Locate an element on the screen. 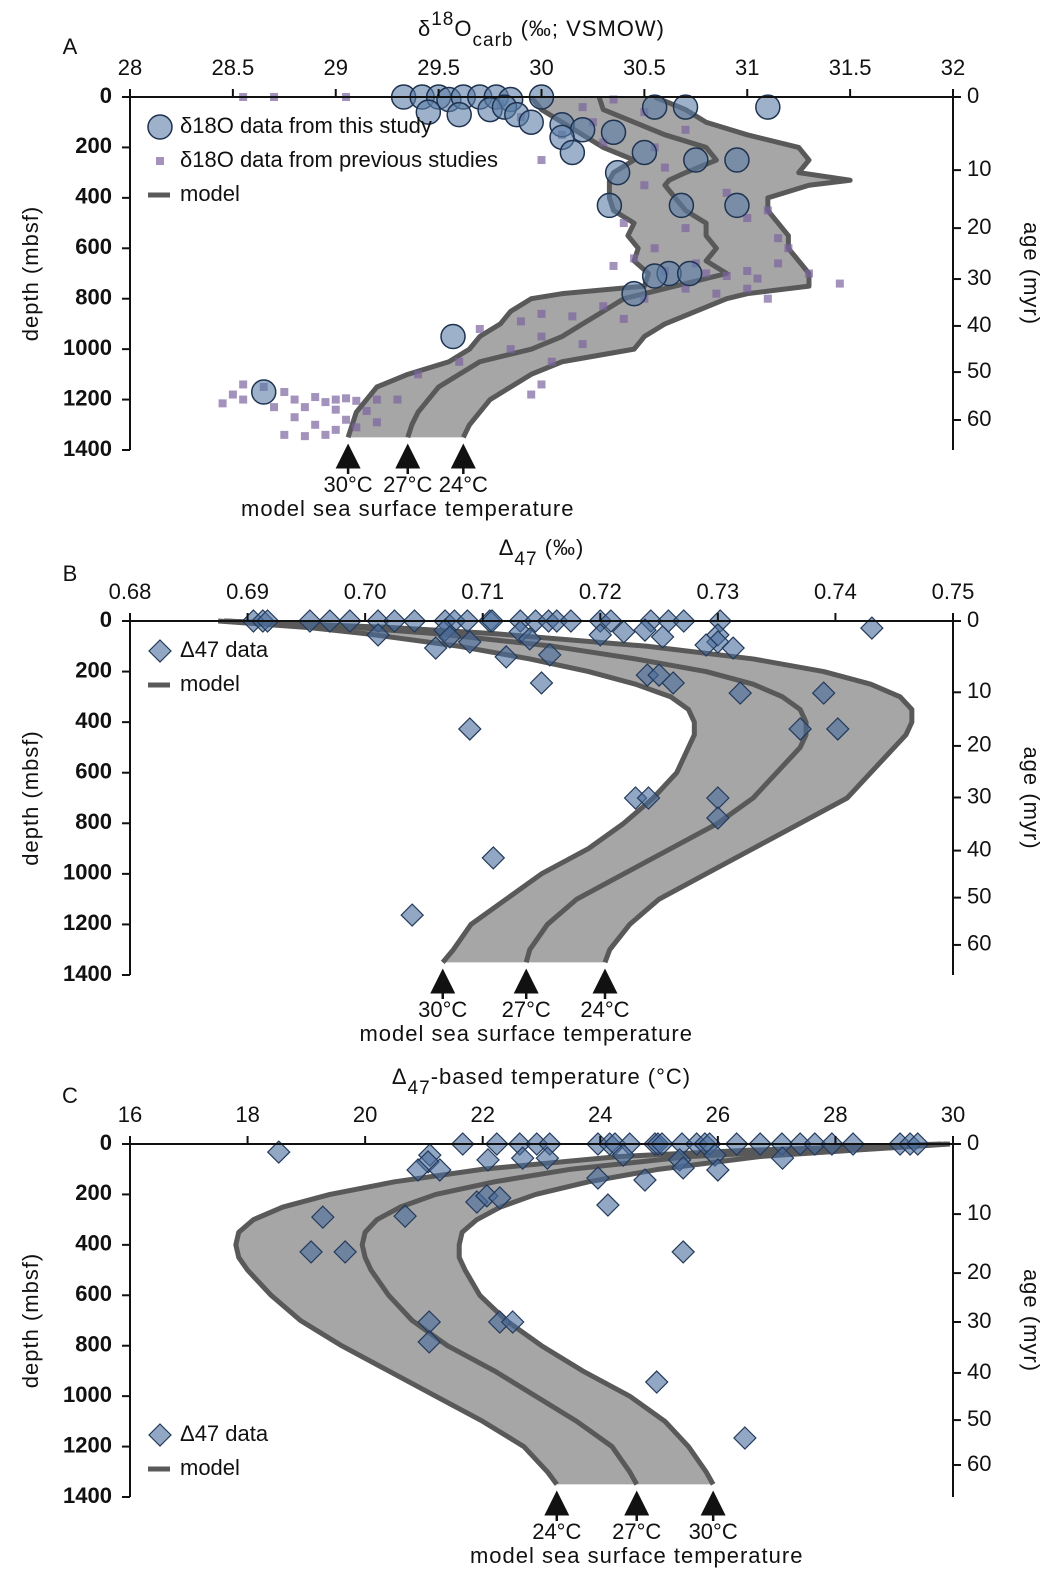 This screenshot has height=1574, width=1054. y-tick-label: 0 is located at coordinates (106, 1142).